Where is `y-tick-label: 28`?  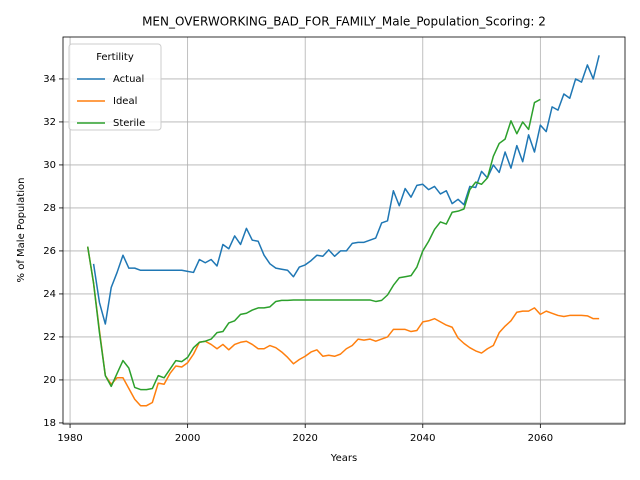
y-tick-label: 28 is located at coordinates (49, 208).